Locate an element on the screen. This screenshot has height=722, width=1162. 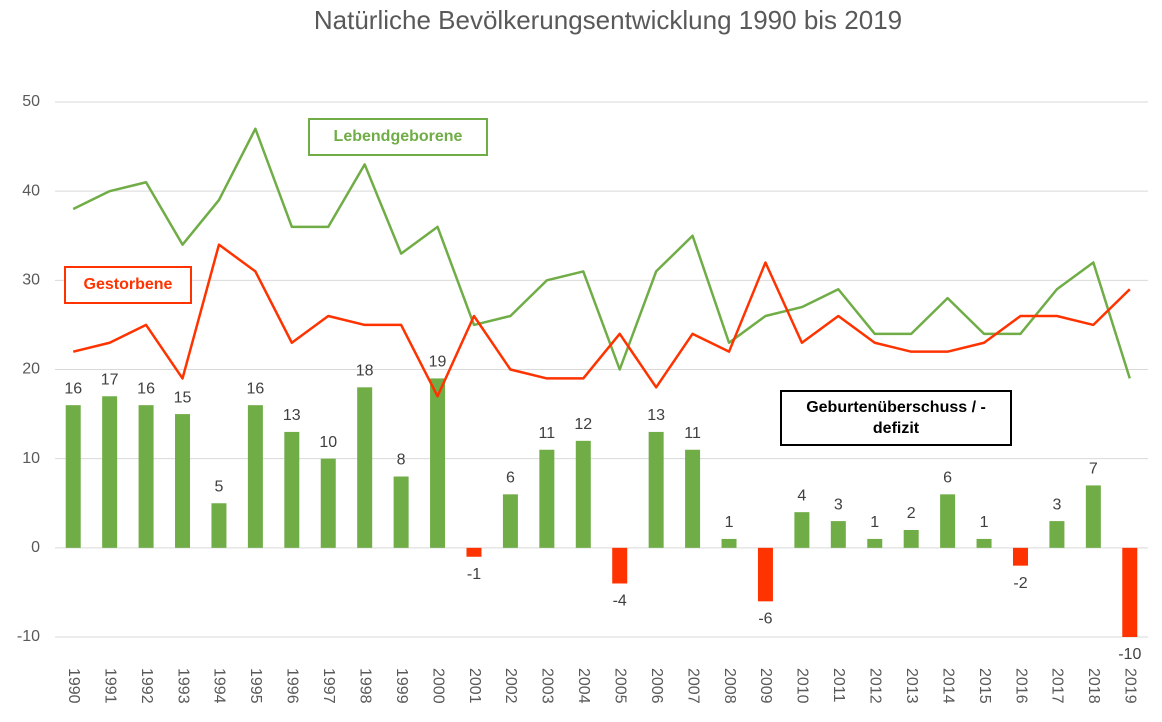
x-tick-label: 1993 is located at coordinates (182, 686).